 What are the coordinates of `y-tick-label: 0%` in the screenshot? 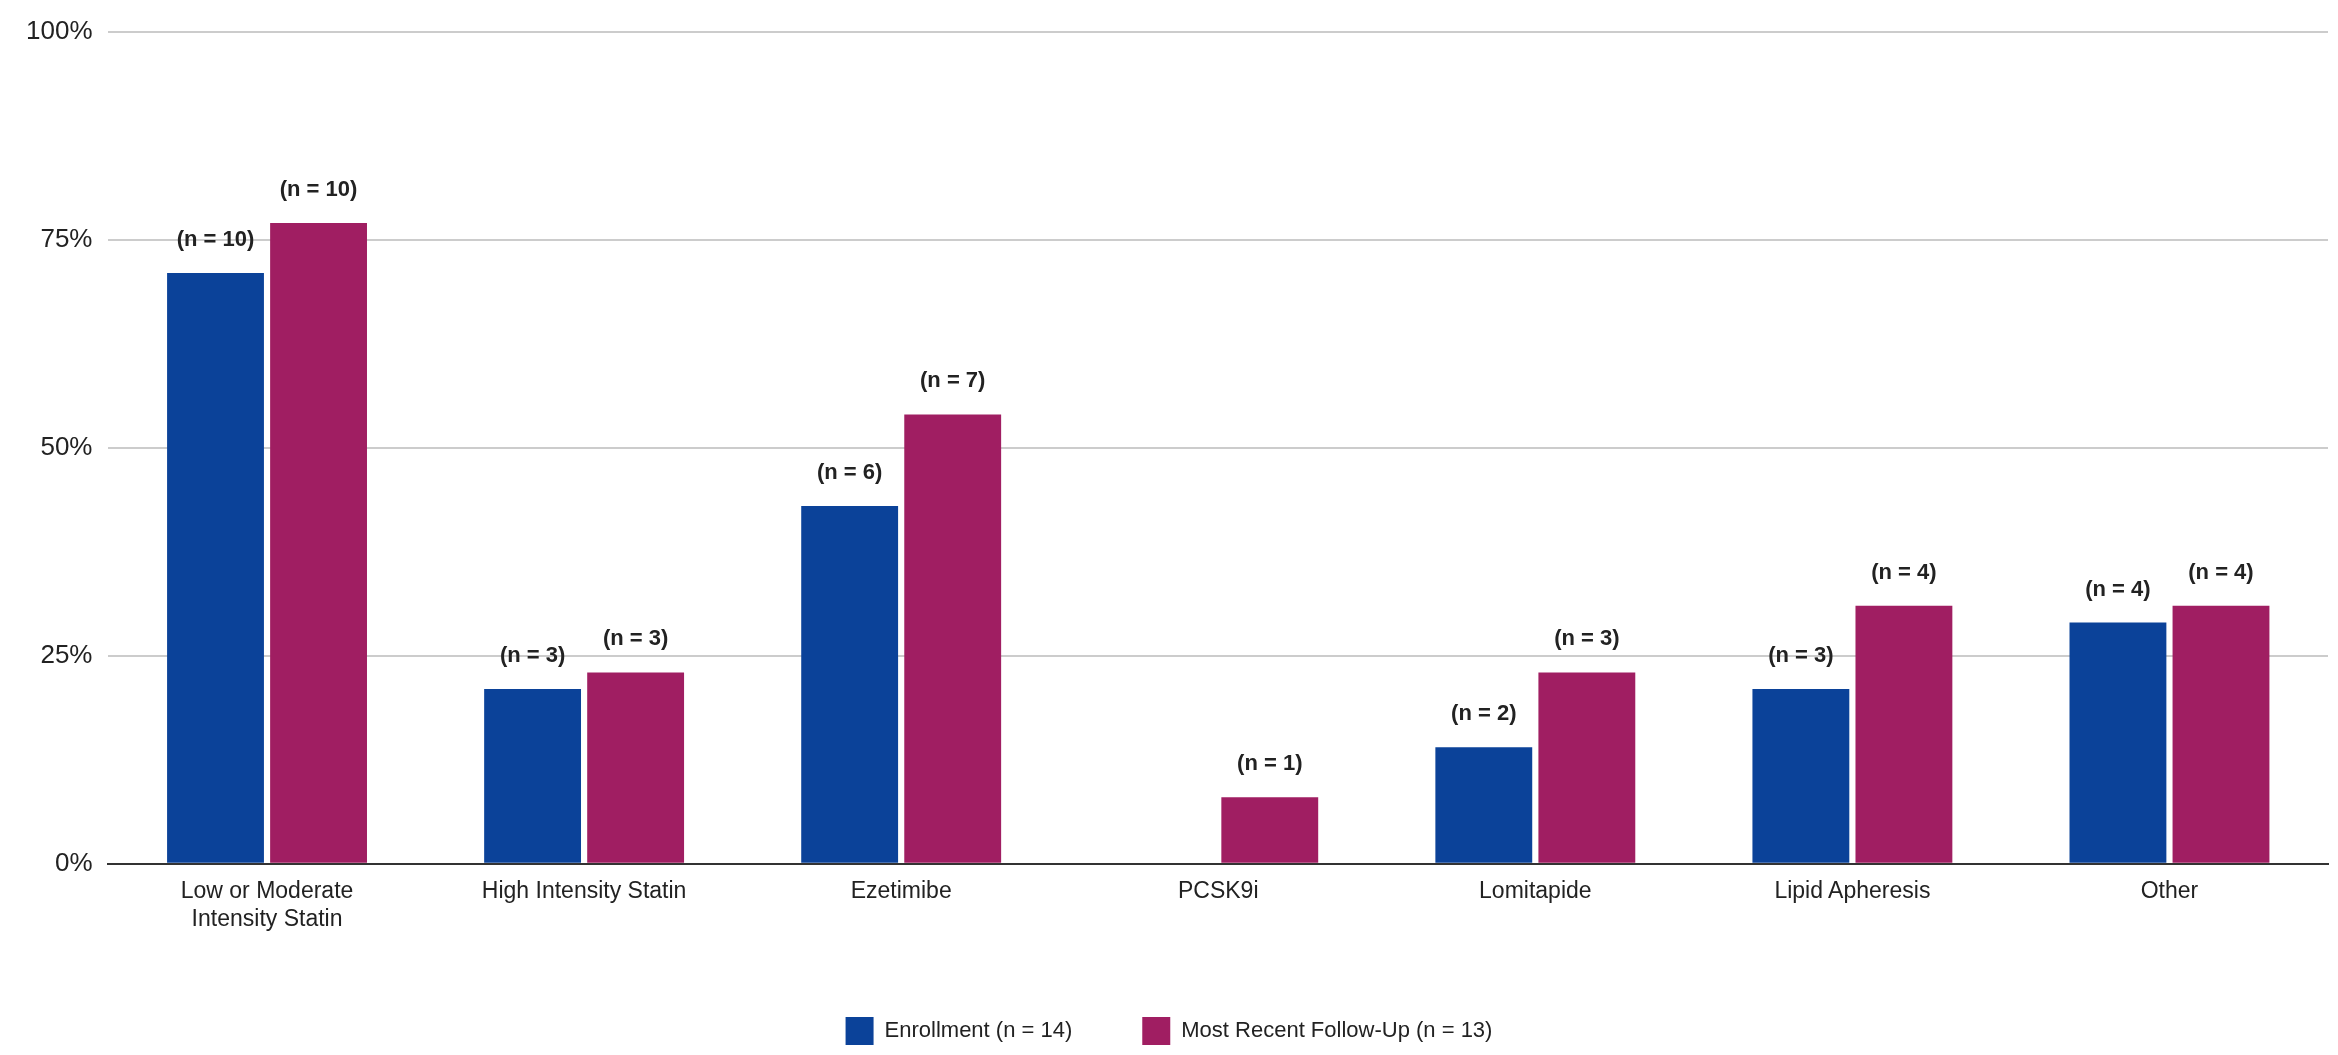 It's located at (73, 861).